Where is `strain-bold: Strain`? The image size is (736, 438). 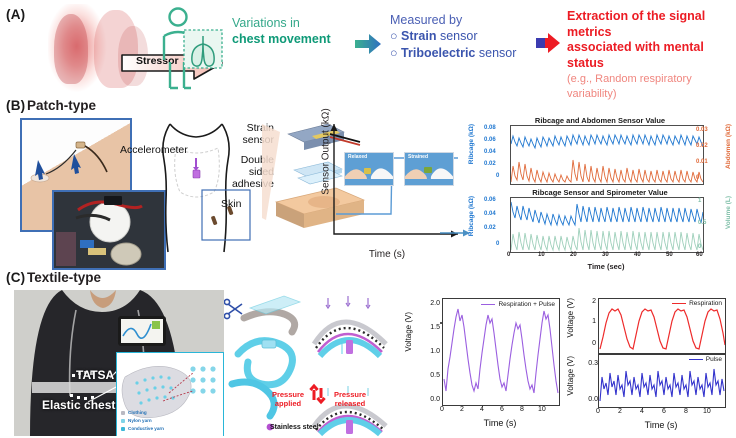
strain-bold: Strain is located at coordinates (419, 36).